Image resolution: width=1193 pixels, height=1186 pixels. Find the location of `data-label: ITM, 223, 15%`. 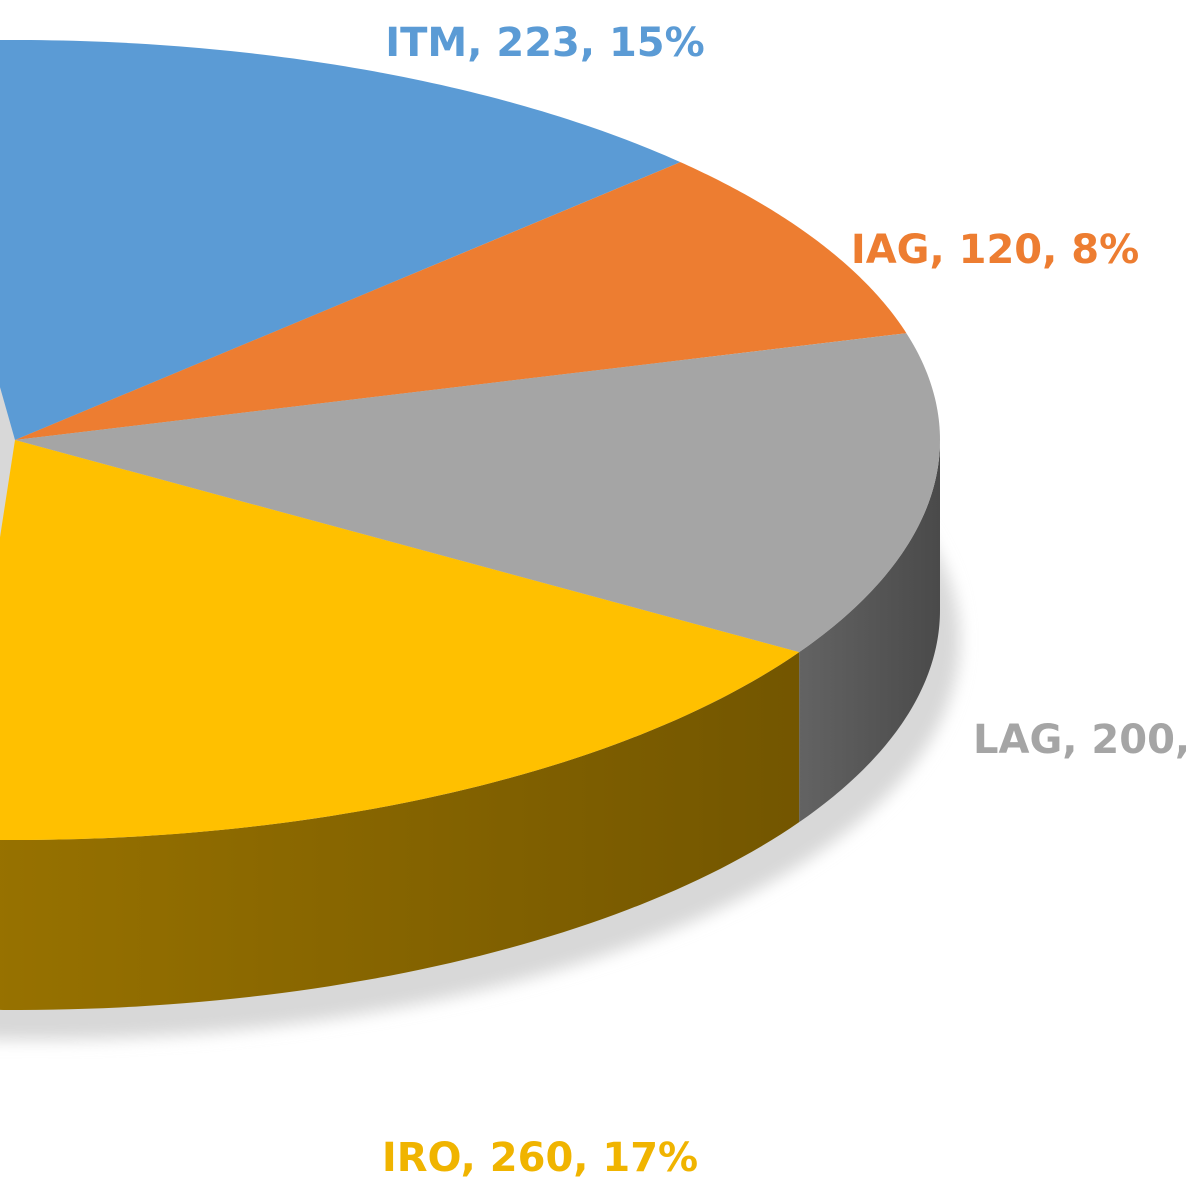

data-label: ITM, 223, 15% is located at coordinates (544, 43).